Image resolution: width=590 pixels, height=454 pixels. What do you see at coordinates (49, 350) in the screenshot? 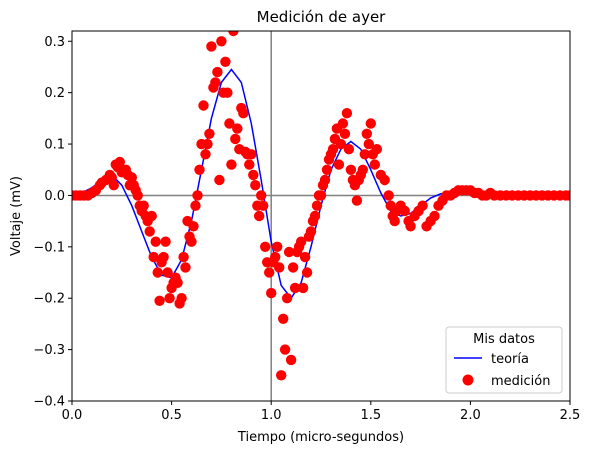
I see `y-tick-label: −0.3` at bounding box center [49, 350].